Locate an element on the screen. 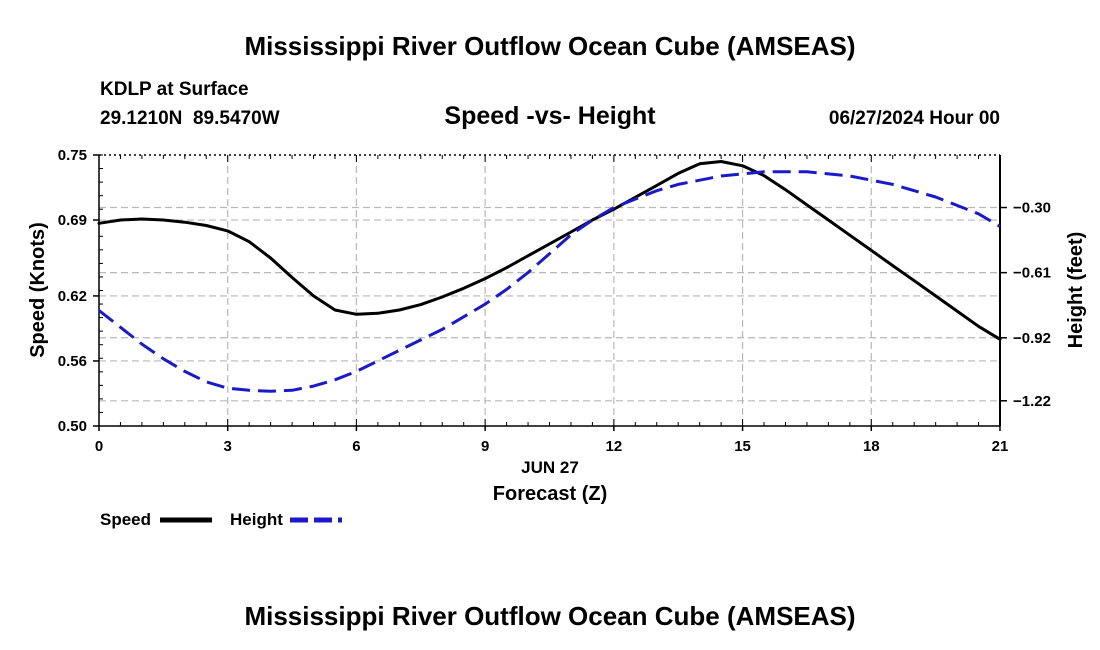 The height and width of the screenshot is (650, 1100). station-label: KDLP at Surface is located at coordinates (174, 89).